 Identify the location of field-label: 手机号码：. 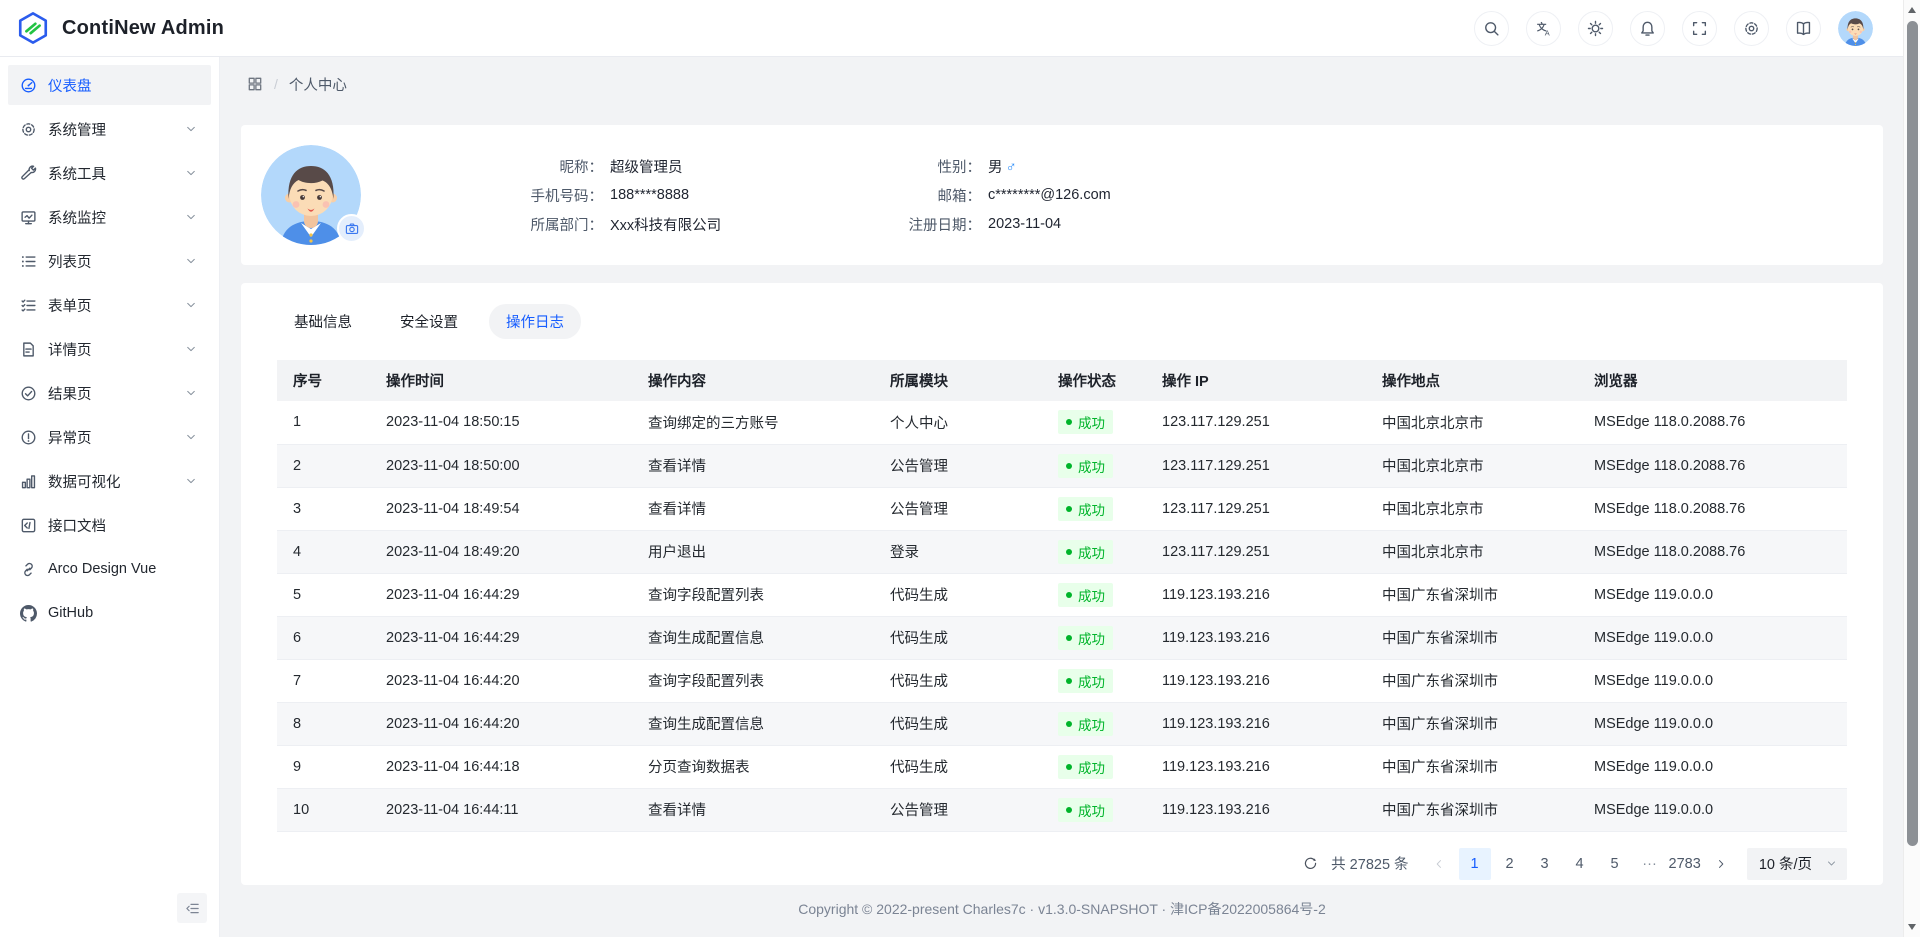
(567, 196).